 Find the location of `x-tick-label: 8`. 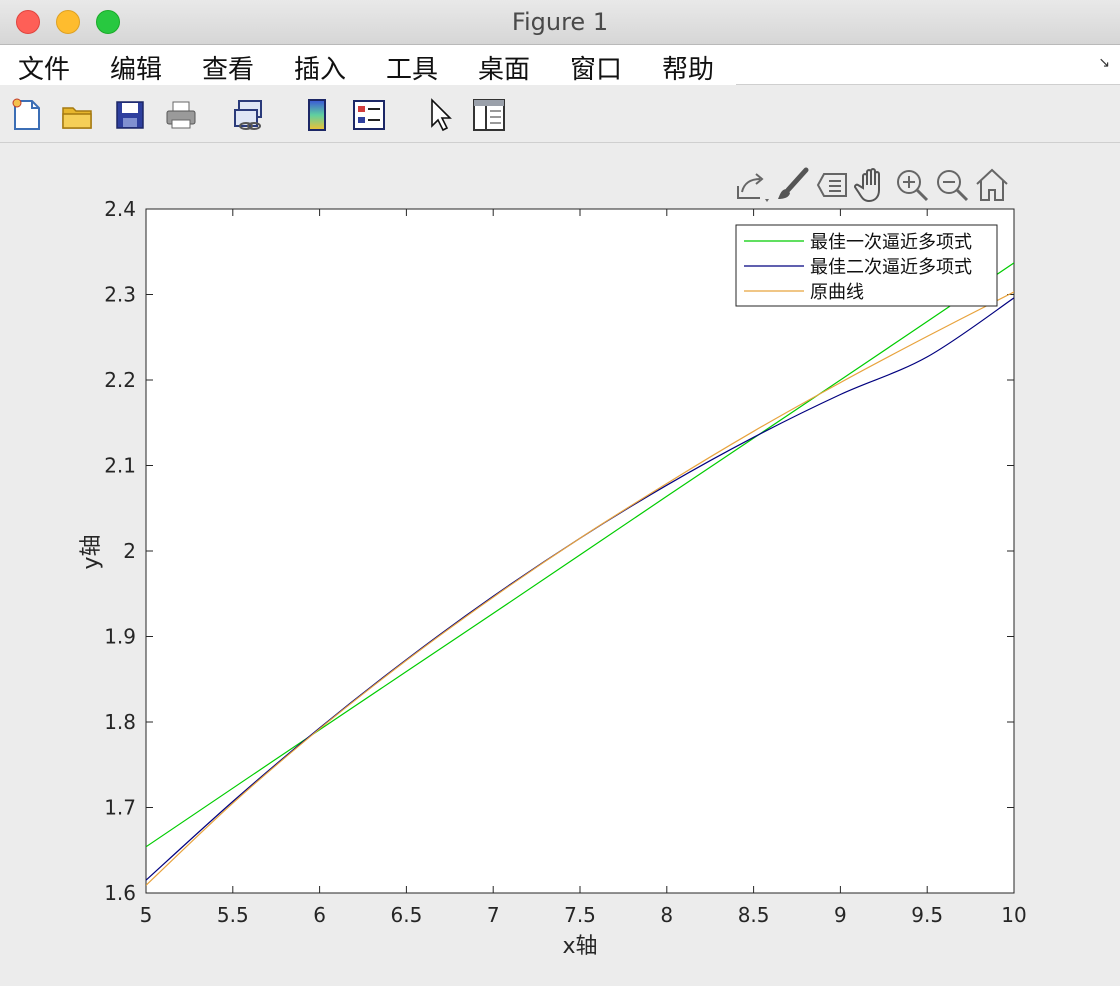

x-tick-label: 8 is located at coordinates (666, 915).